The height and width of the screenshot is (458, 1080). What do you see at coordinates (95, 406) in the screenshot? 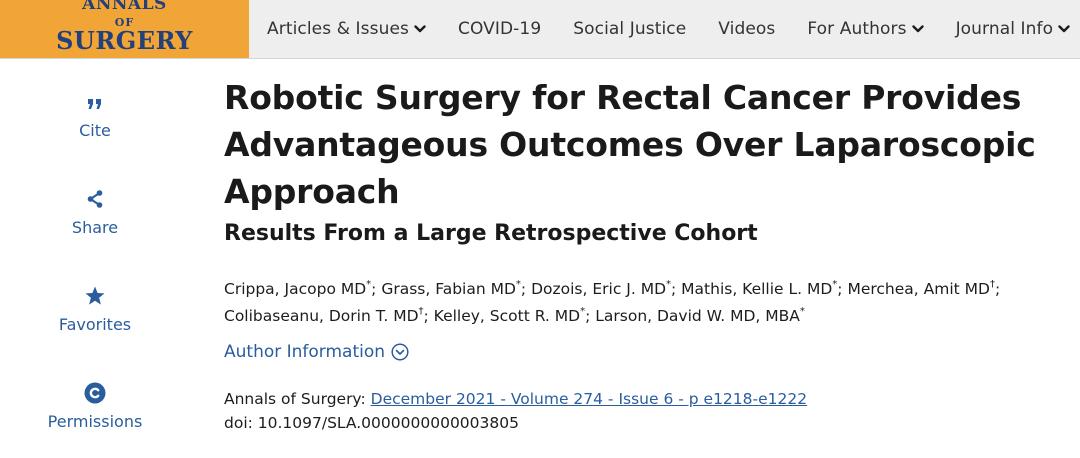
I see `sidebar-item-permissions: Permissions` at bounding box center [95, 406].